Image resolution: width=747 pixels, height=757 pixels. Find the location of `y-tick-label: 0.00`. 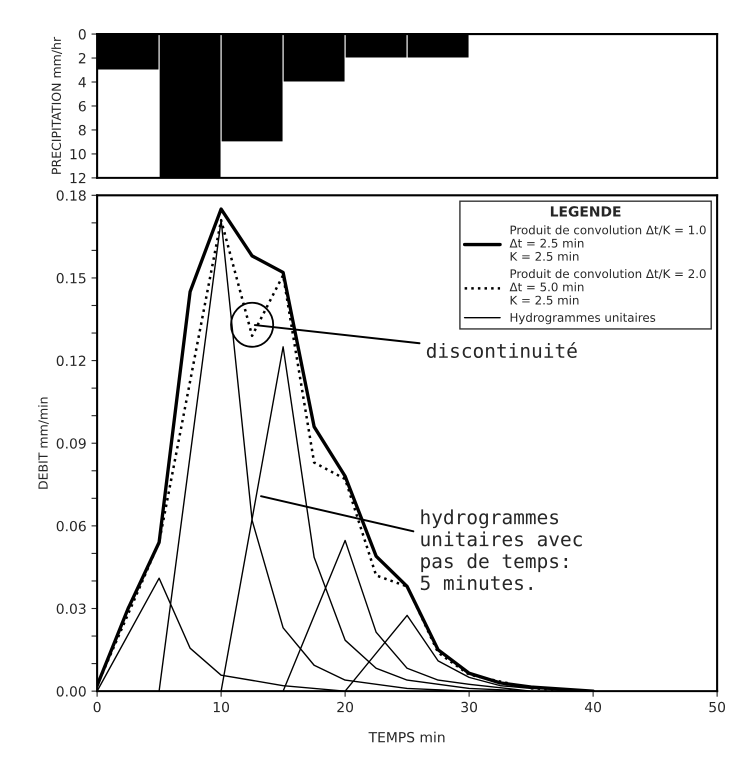

y-tick-label: 0.00 is located at coordinates (71, 691).